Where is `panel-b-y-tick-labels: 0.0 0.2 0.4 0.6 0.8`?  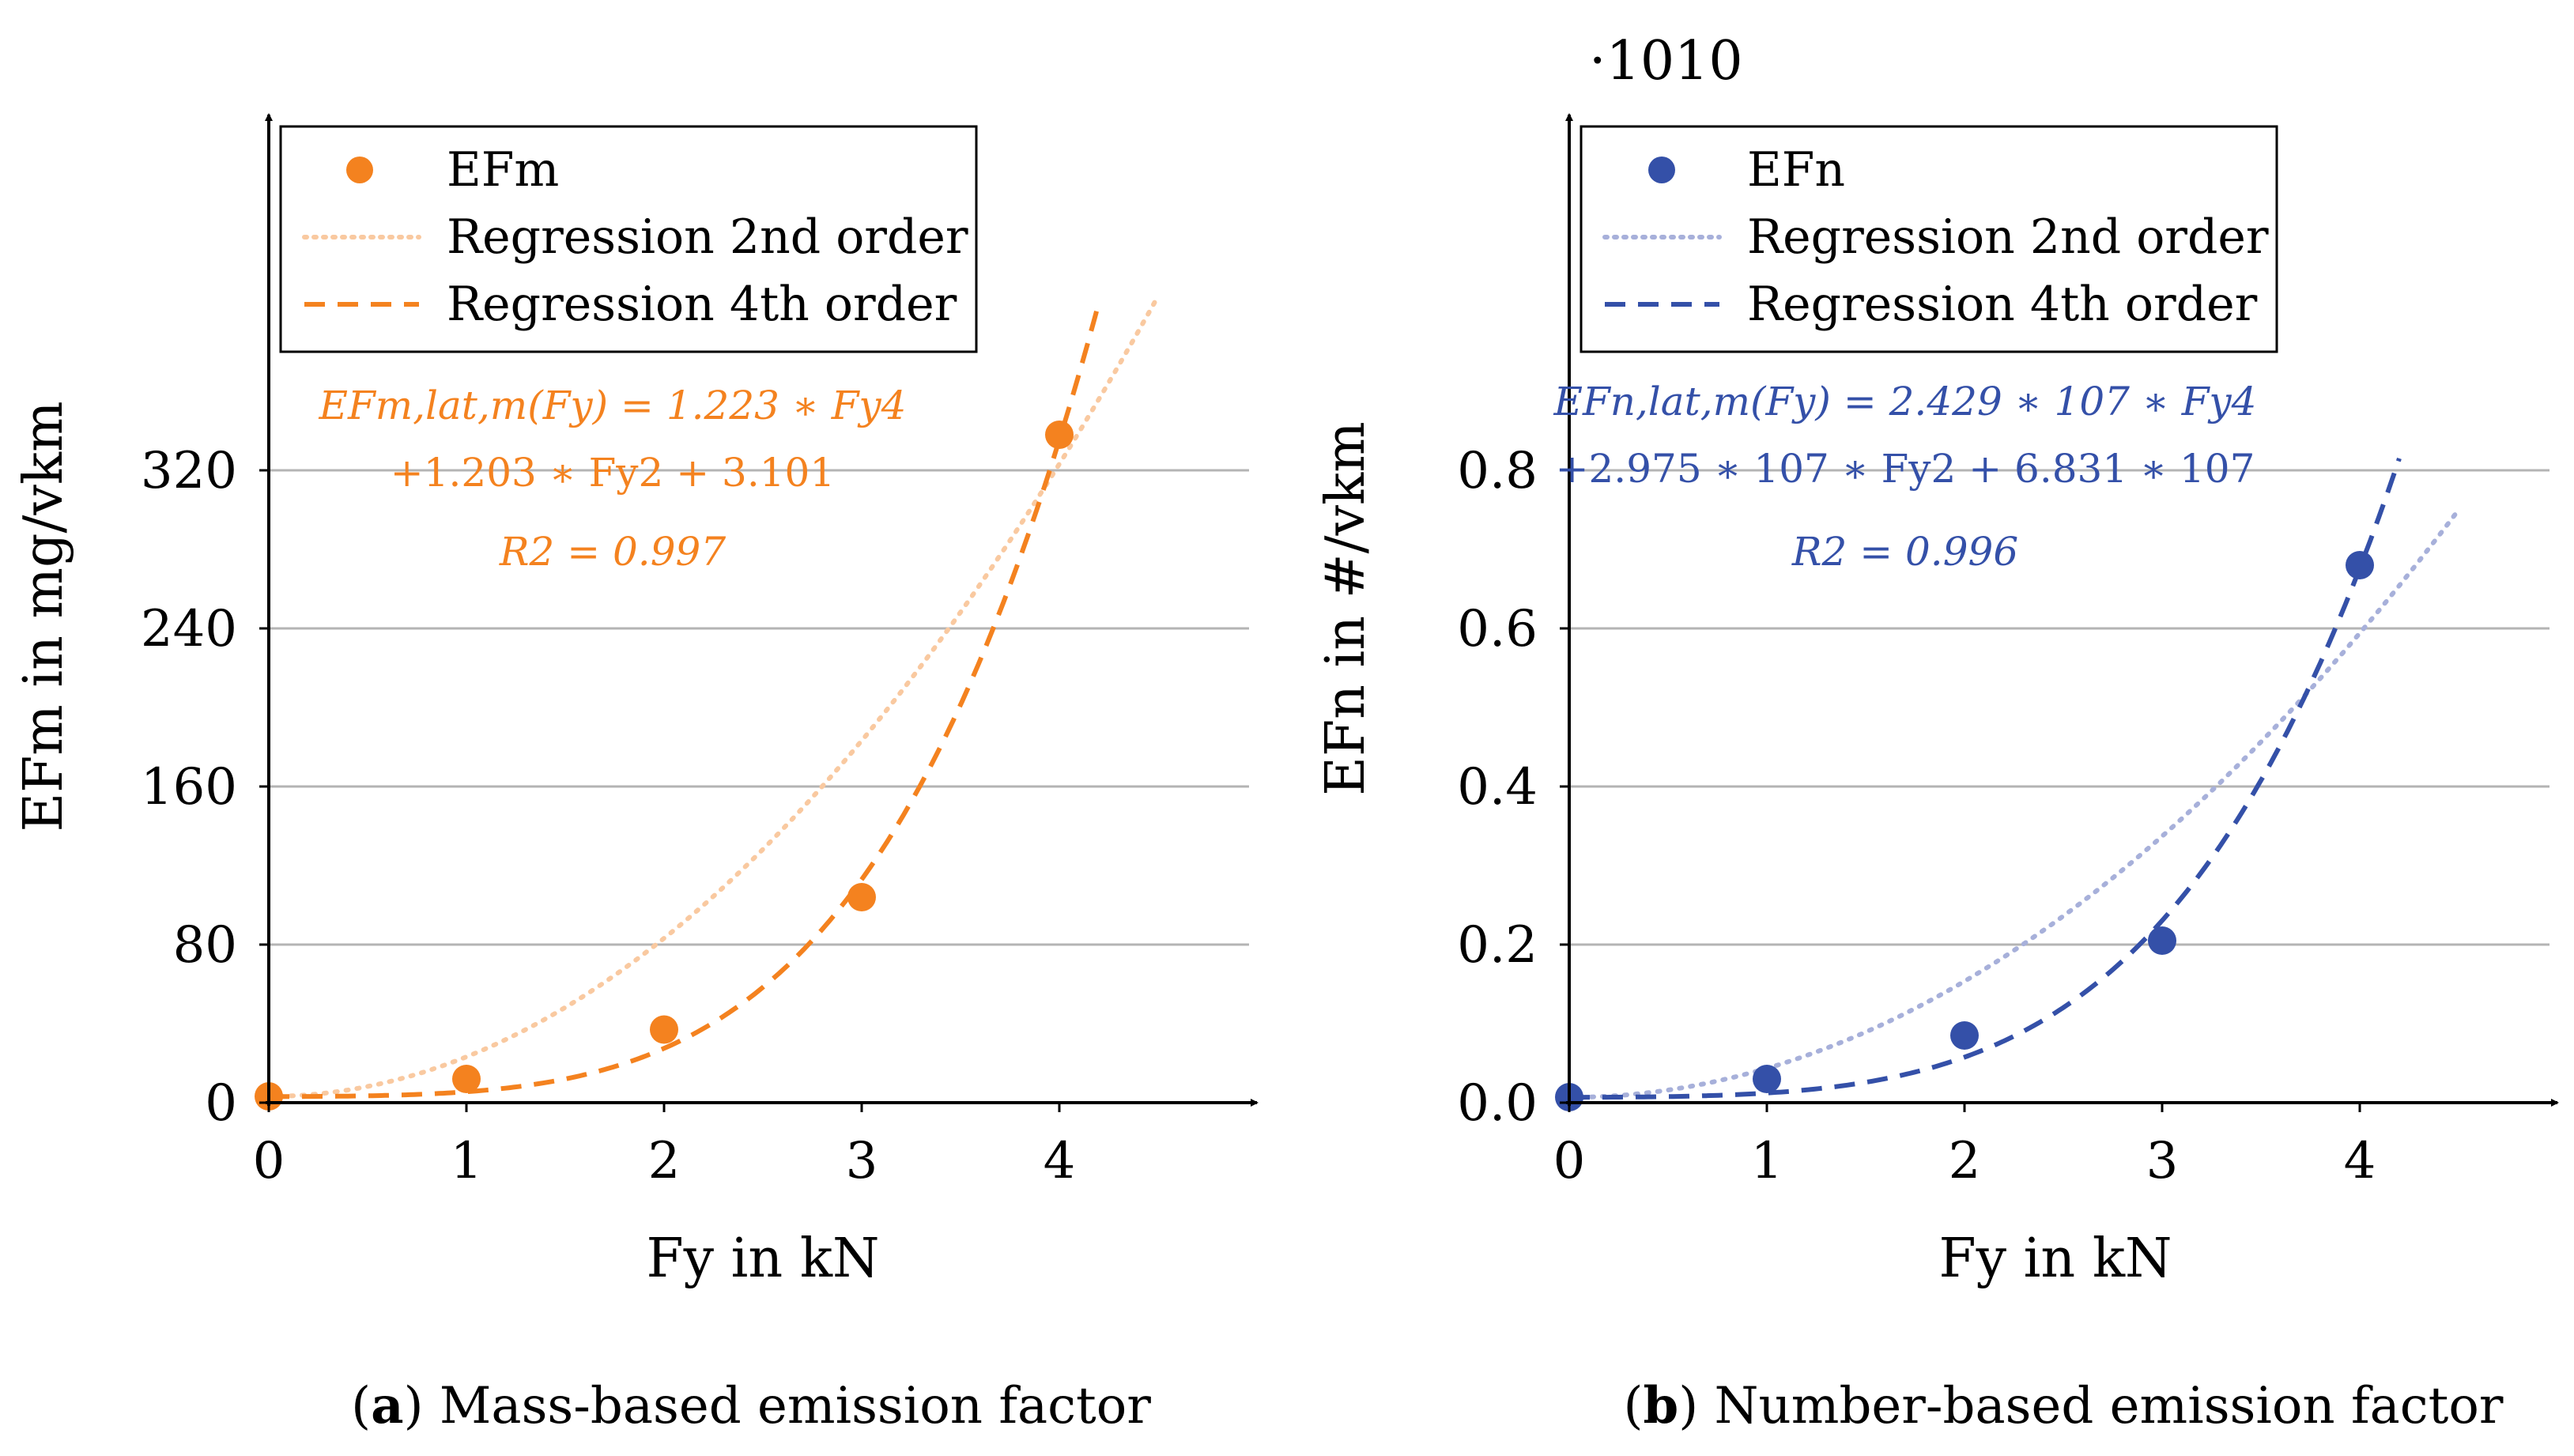
panel-b-y-tick-labels: 0.0 0.2 0.4 0.6 0.8 is located at coordinates (1497, 787).